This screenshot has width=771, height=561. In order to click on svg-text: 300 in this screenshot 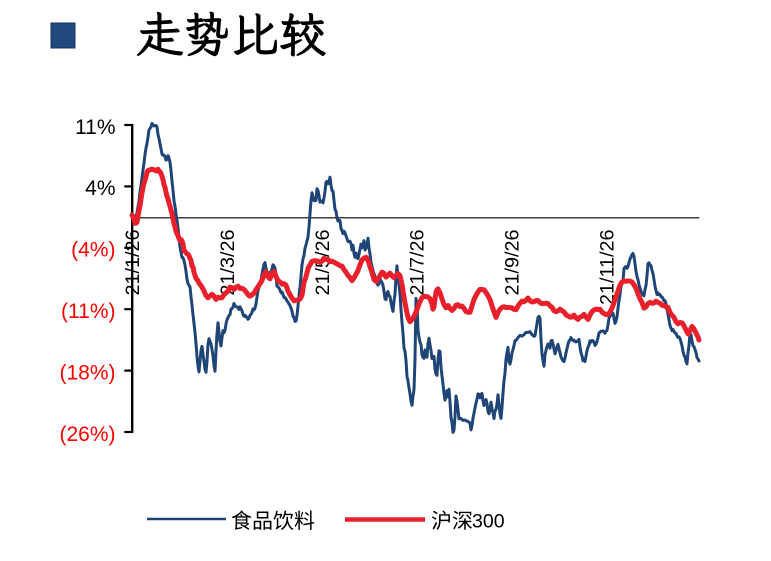, I will do `click(488, 522)`.